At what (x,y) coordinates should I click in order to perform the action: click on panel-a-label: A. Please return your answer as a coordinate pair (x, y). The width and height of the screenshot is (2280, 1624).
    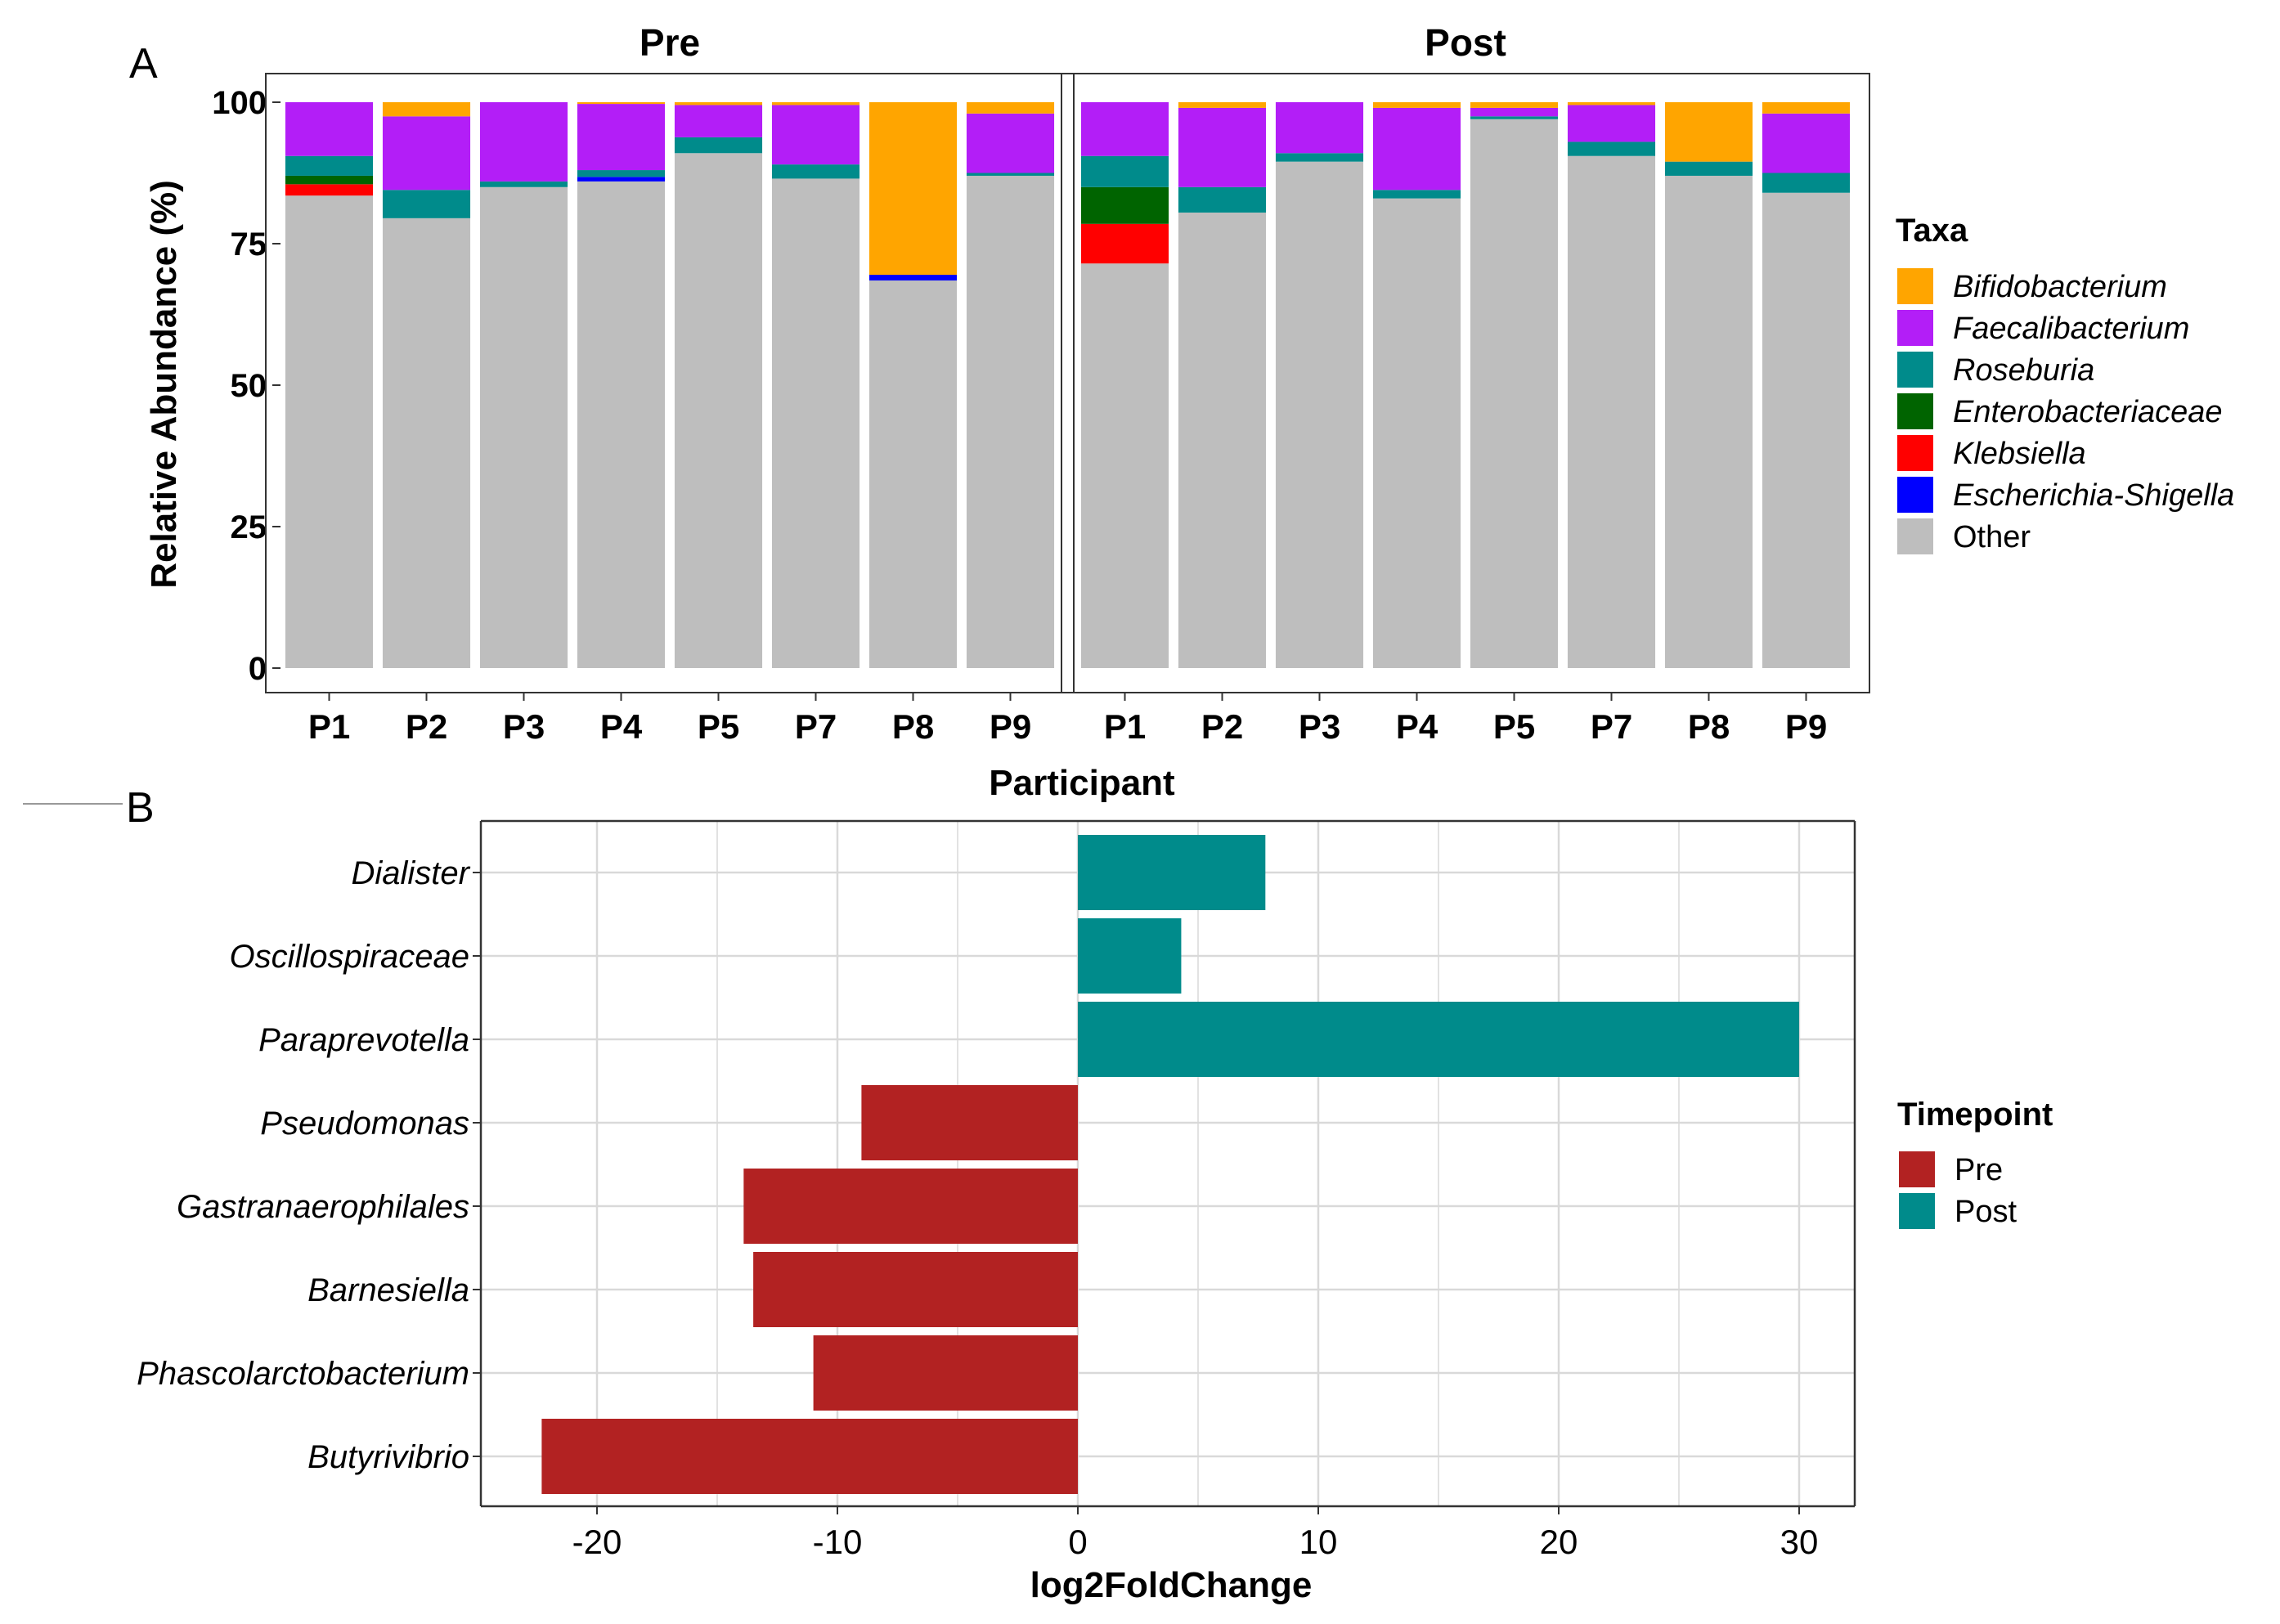
    Looking at the image, I should click on (143, 63).